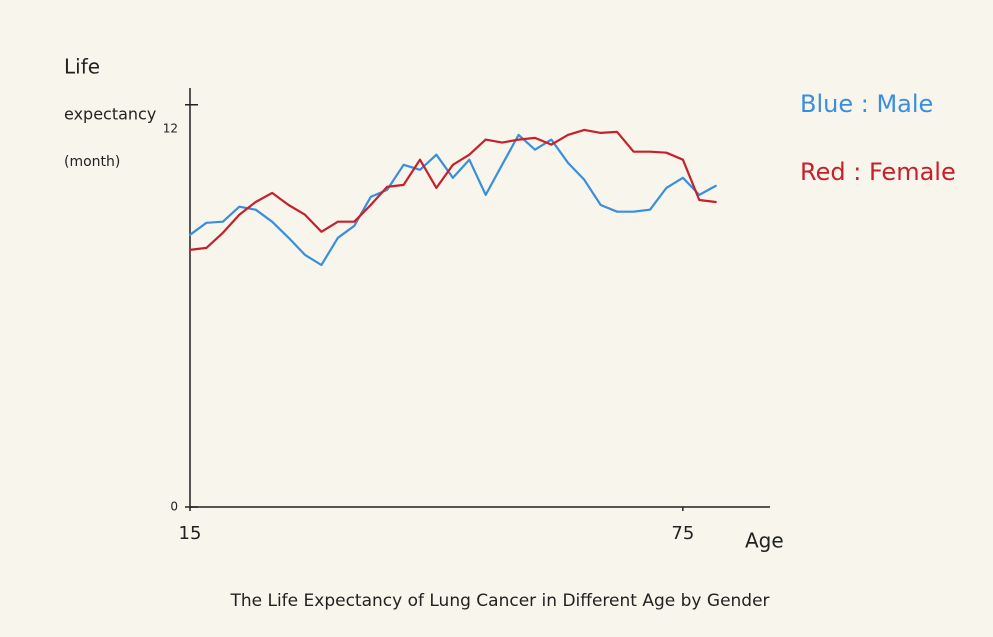 The height and width of the screenshot is (637, 993). What do you see at coordinates (92, 162) in the screenshot?
I see `y-axis-label: (month)` at bounding box center [92, 162].